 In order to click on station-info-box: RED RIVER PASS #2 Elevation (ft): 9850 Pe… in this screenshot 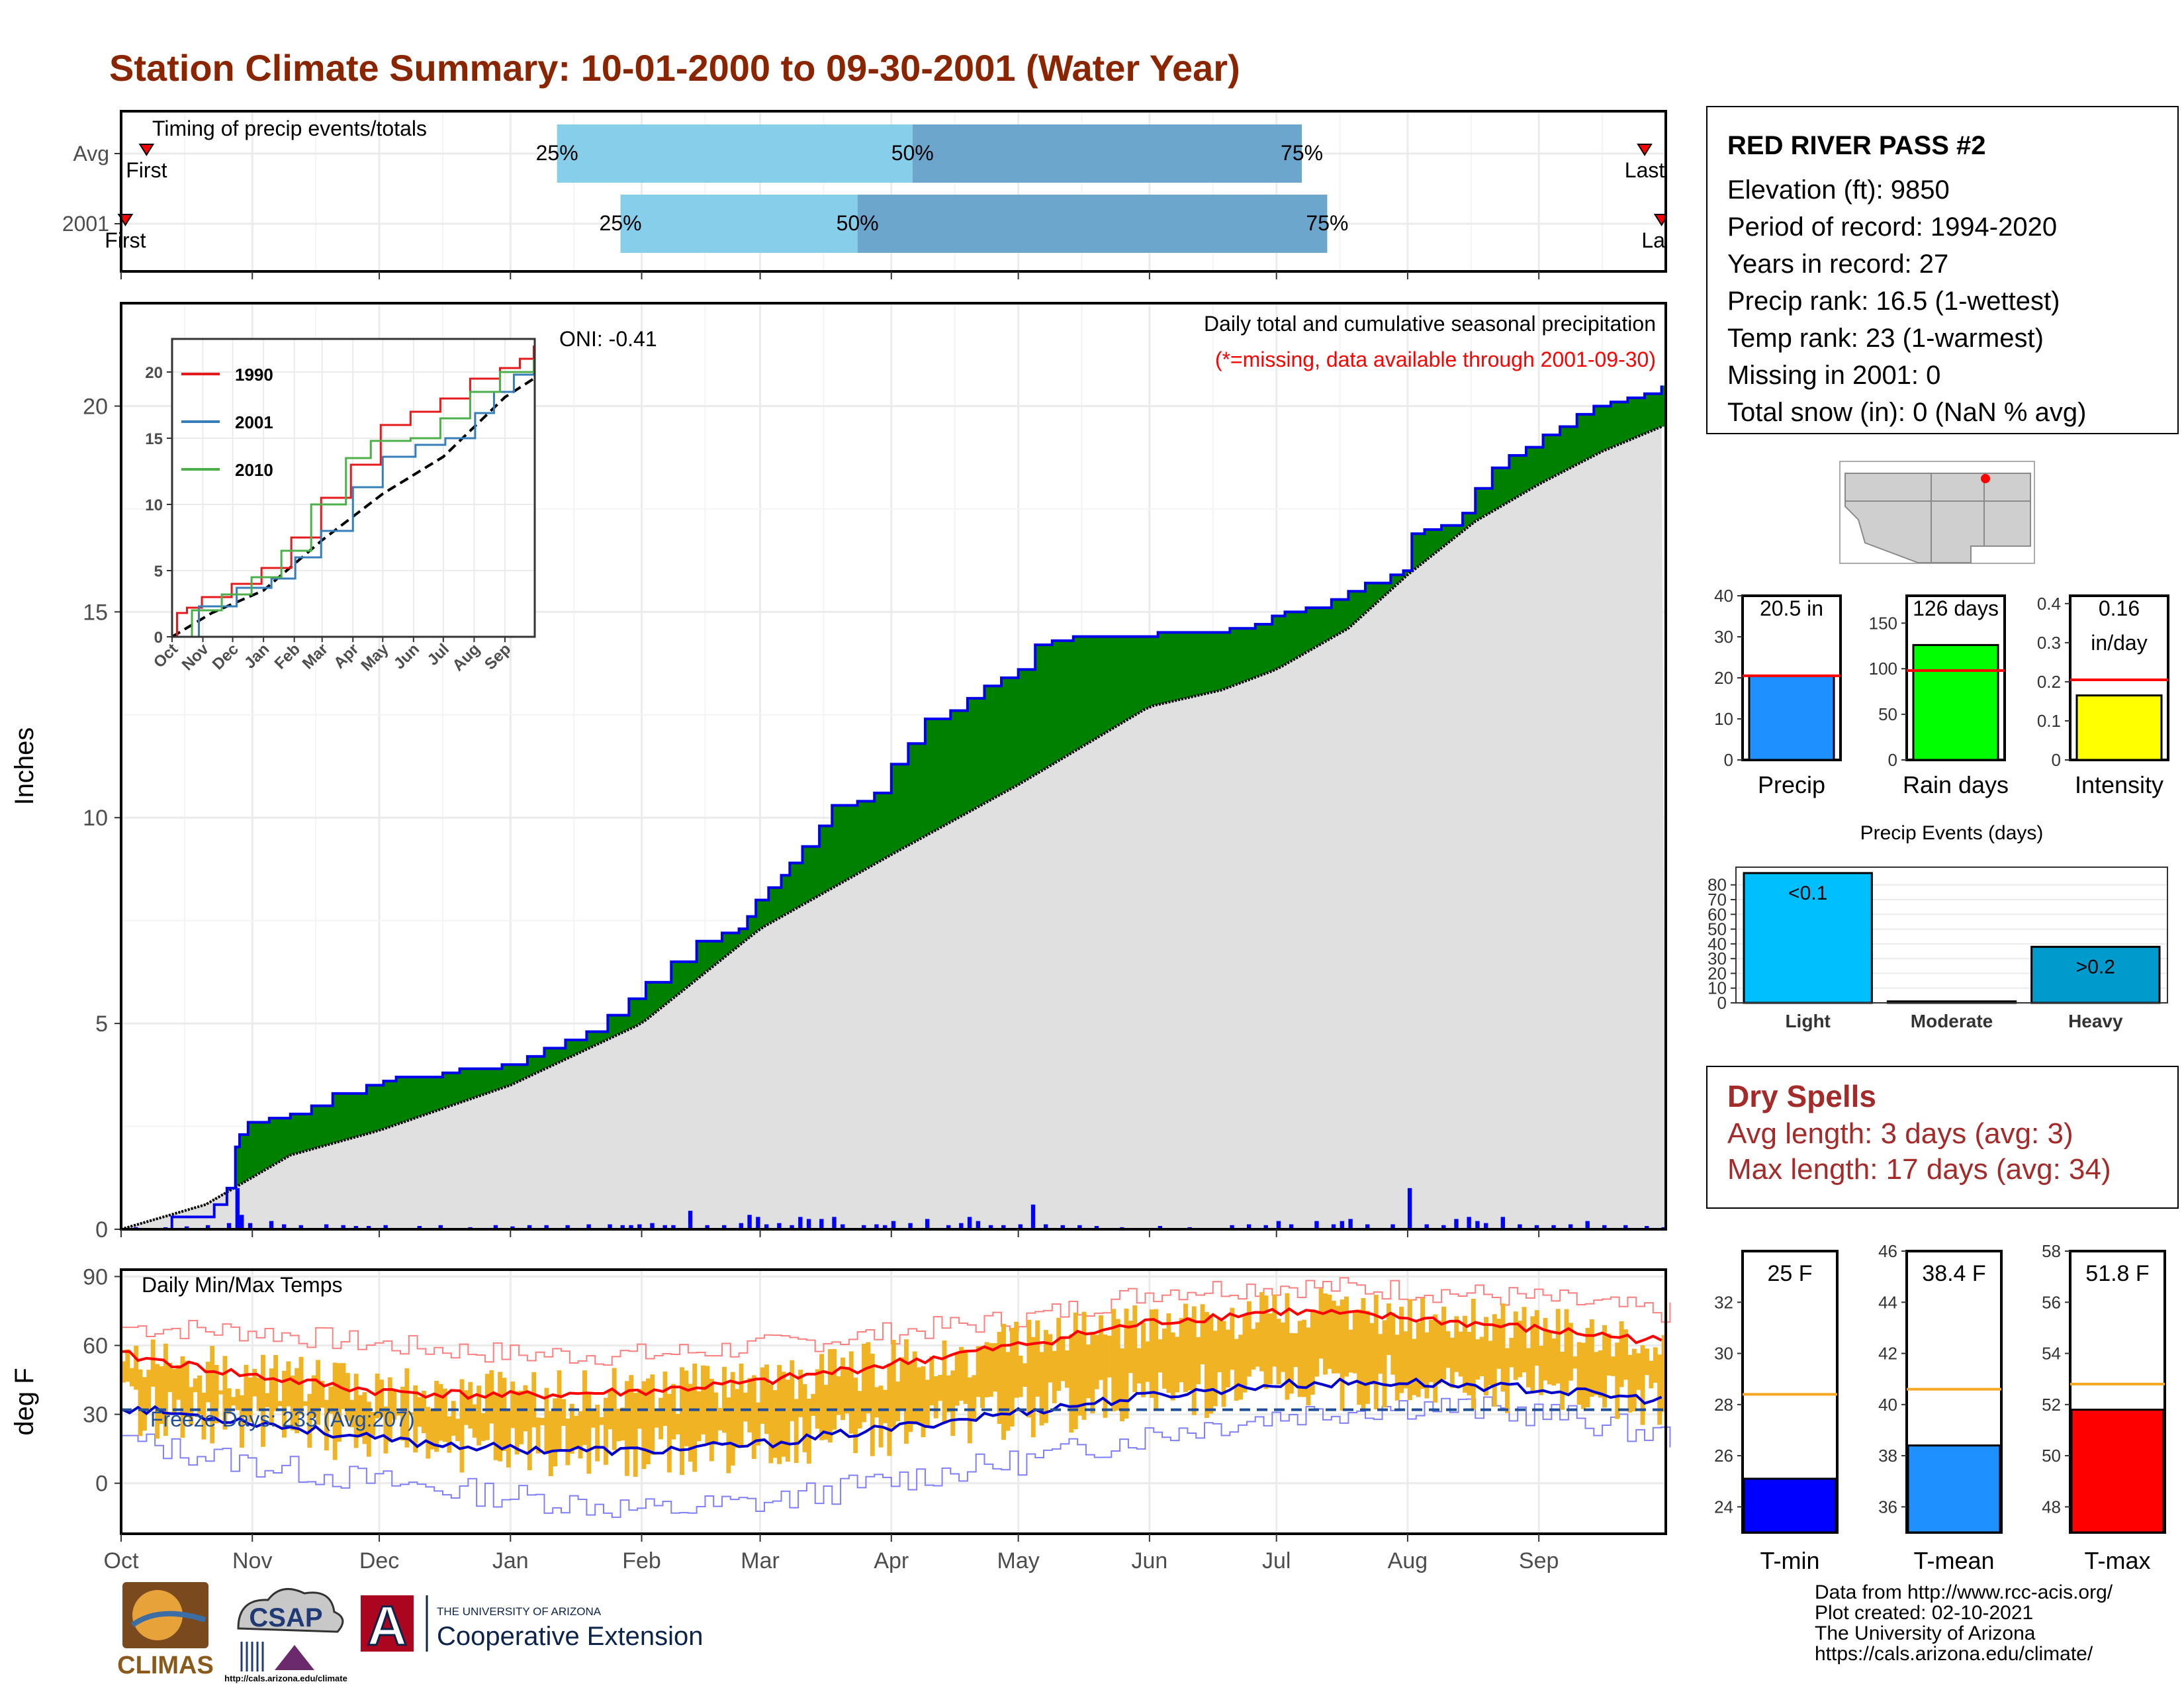, I will do `click(1942, 270)`.